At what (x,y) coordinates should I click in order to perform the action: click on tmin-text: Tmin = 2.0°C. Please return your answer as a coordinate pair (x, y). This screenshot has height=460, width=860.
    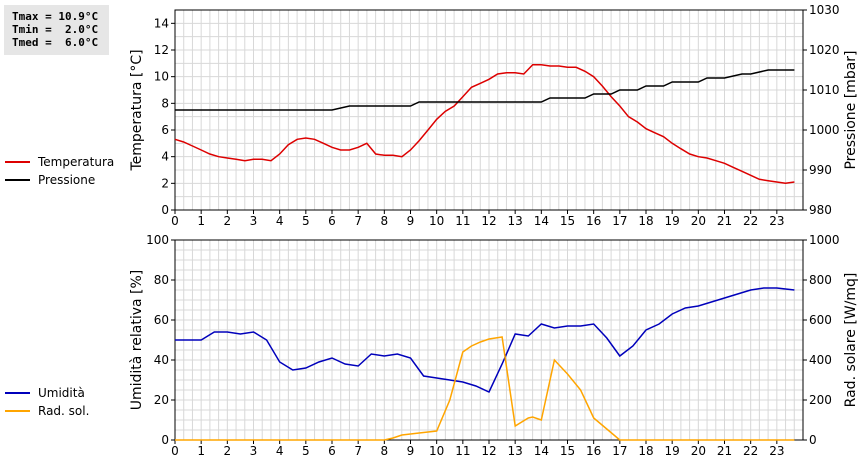
    Looking at the image, I should click on (55, 29).